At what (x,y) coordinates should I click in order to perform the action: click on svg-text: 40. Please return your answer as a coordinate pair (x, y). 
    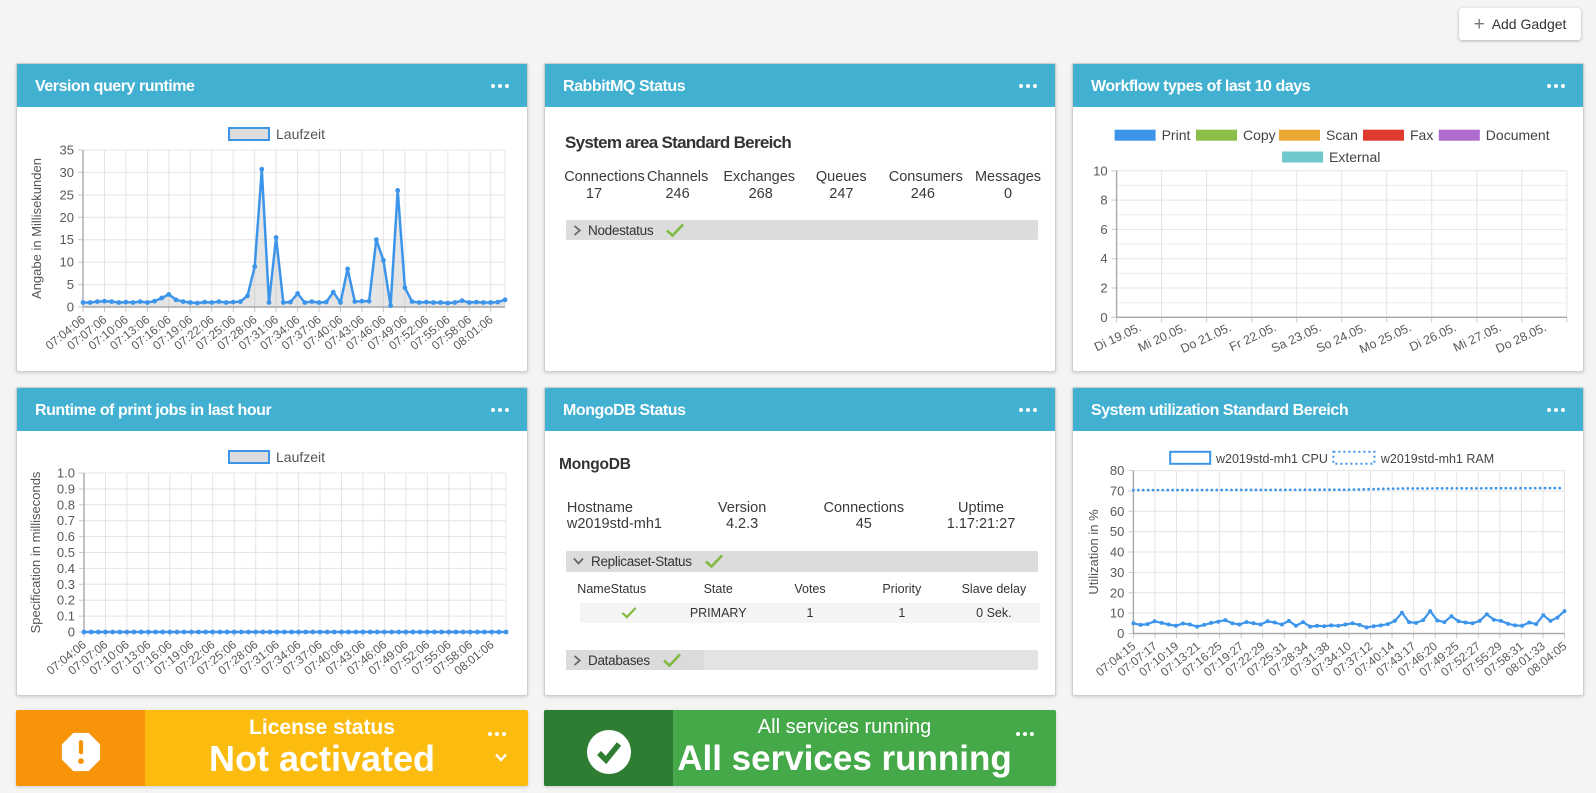
    Looking at the image, I should click on (1117, 552).